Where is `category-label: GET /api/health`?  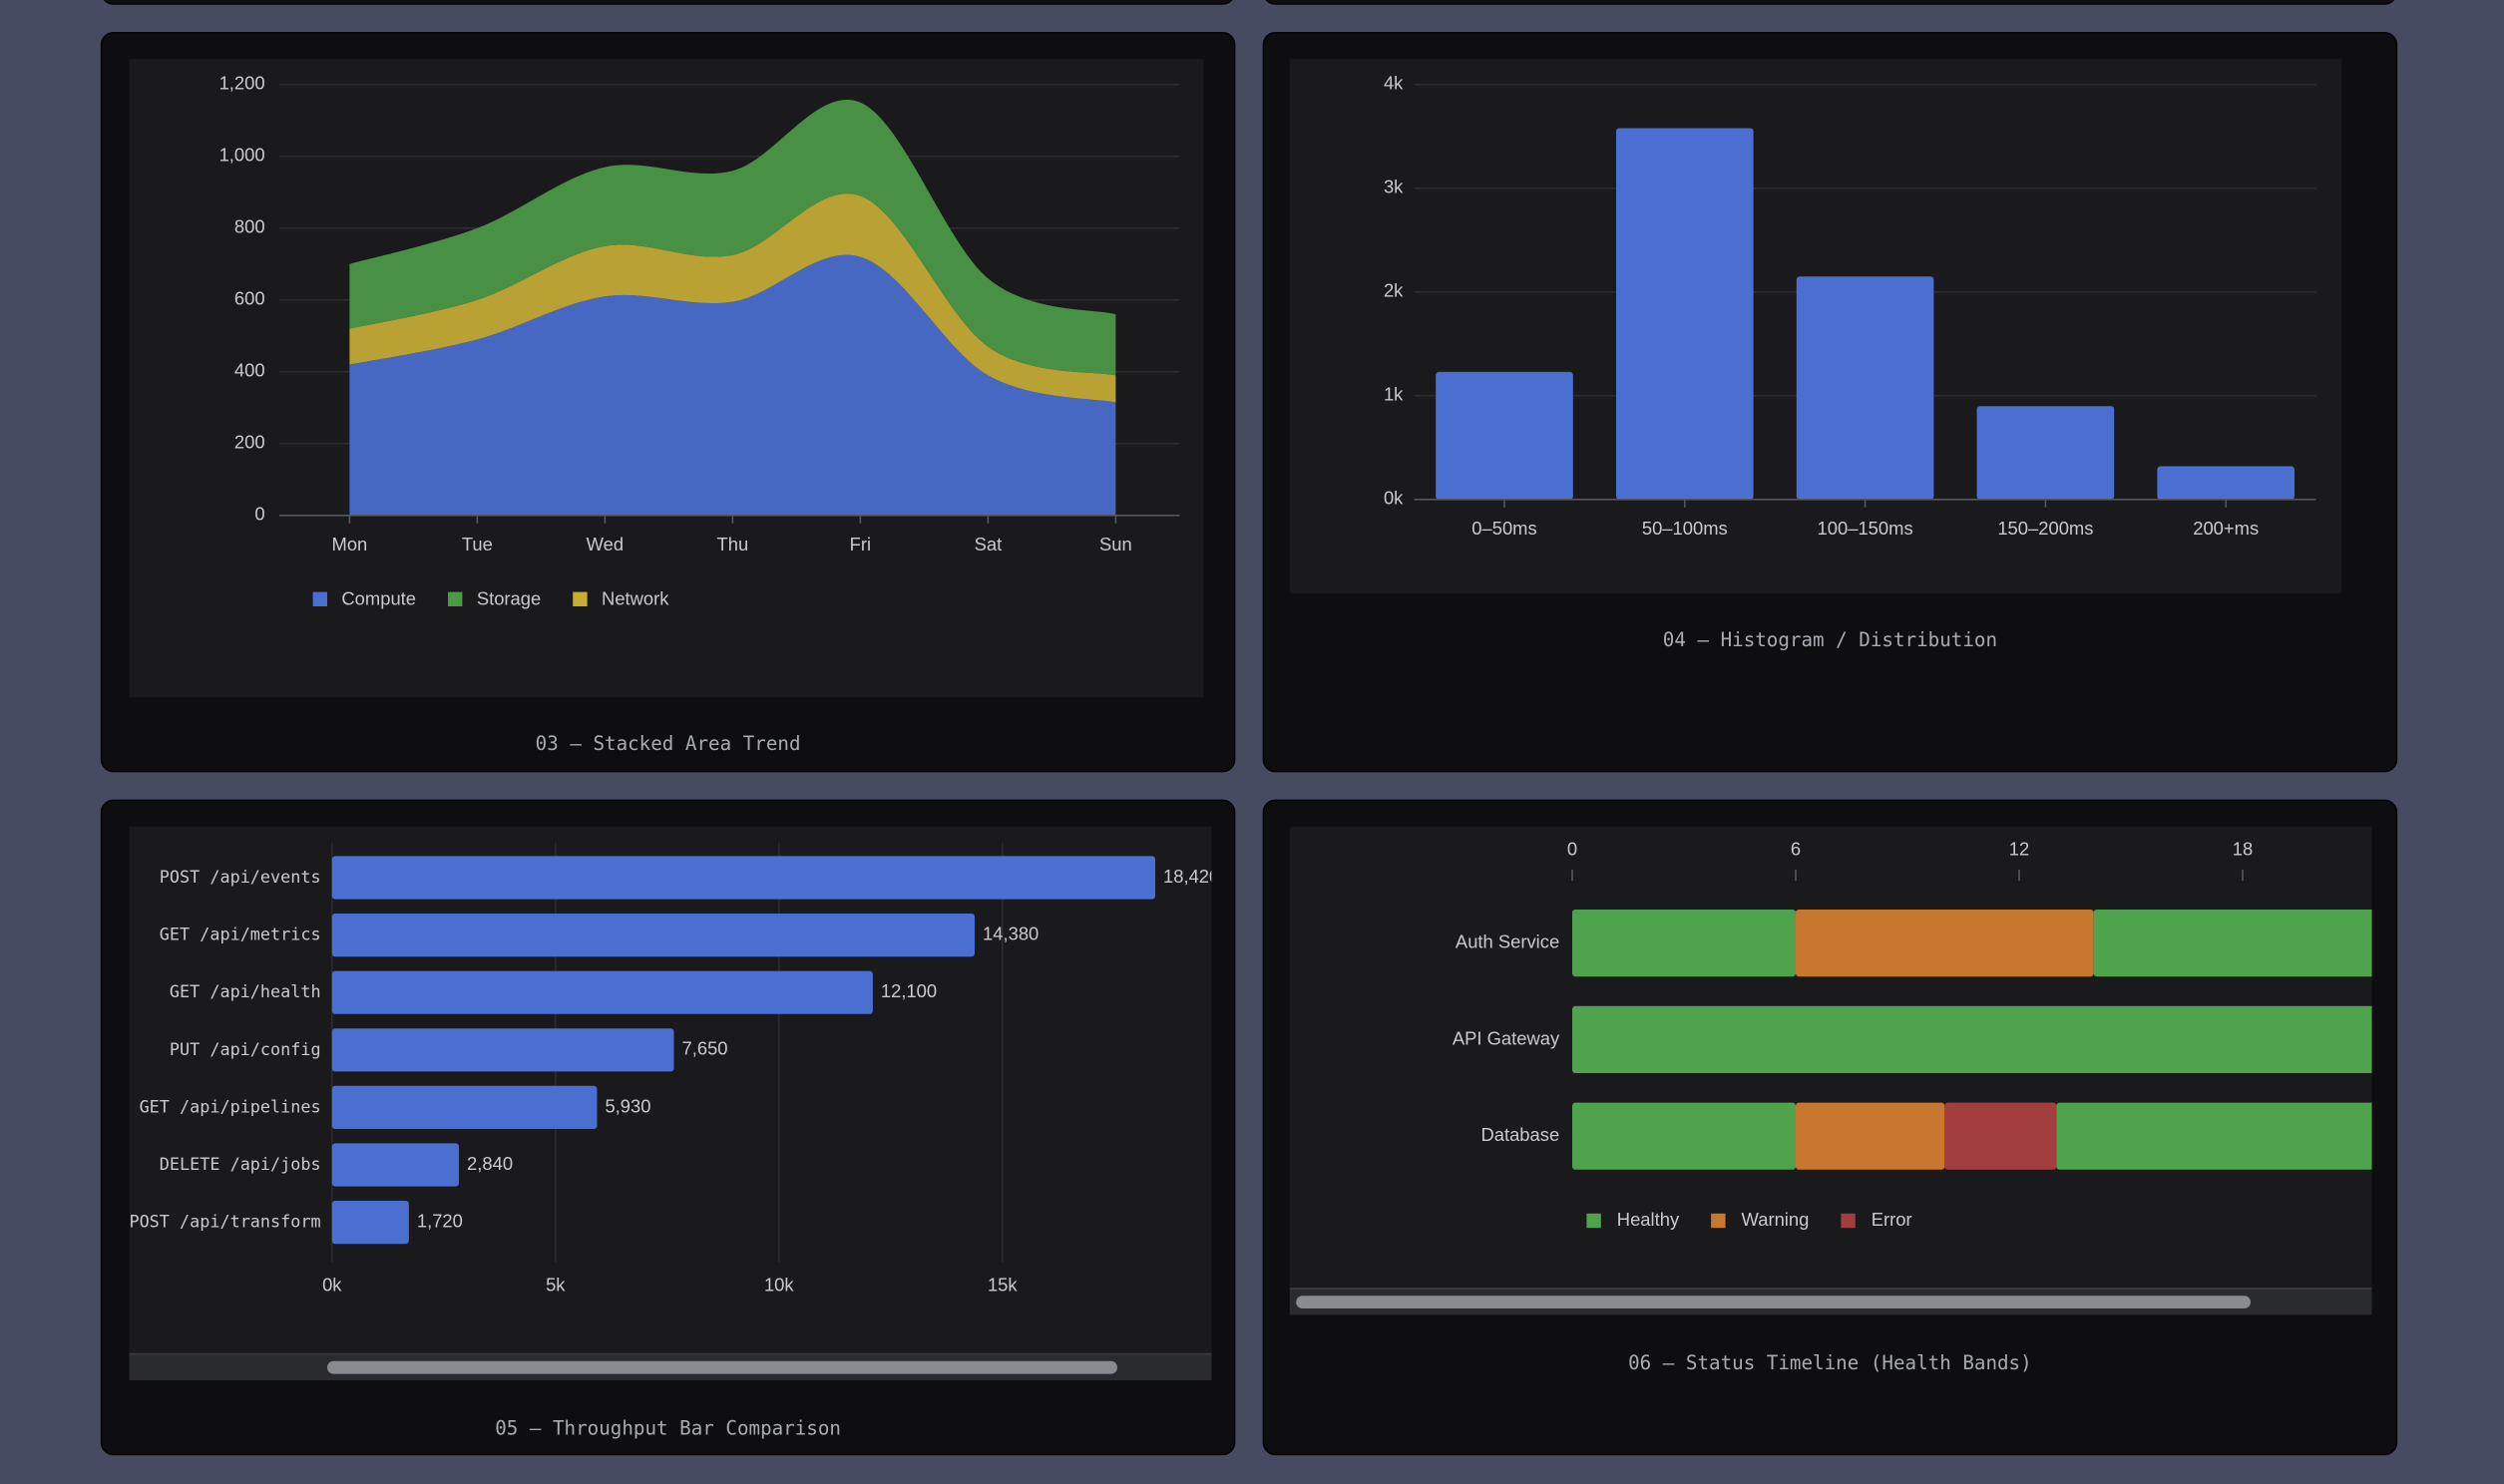
category-label: GET /api/health is located at coordinates (246, 991).